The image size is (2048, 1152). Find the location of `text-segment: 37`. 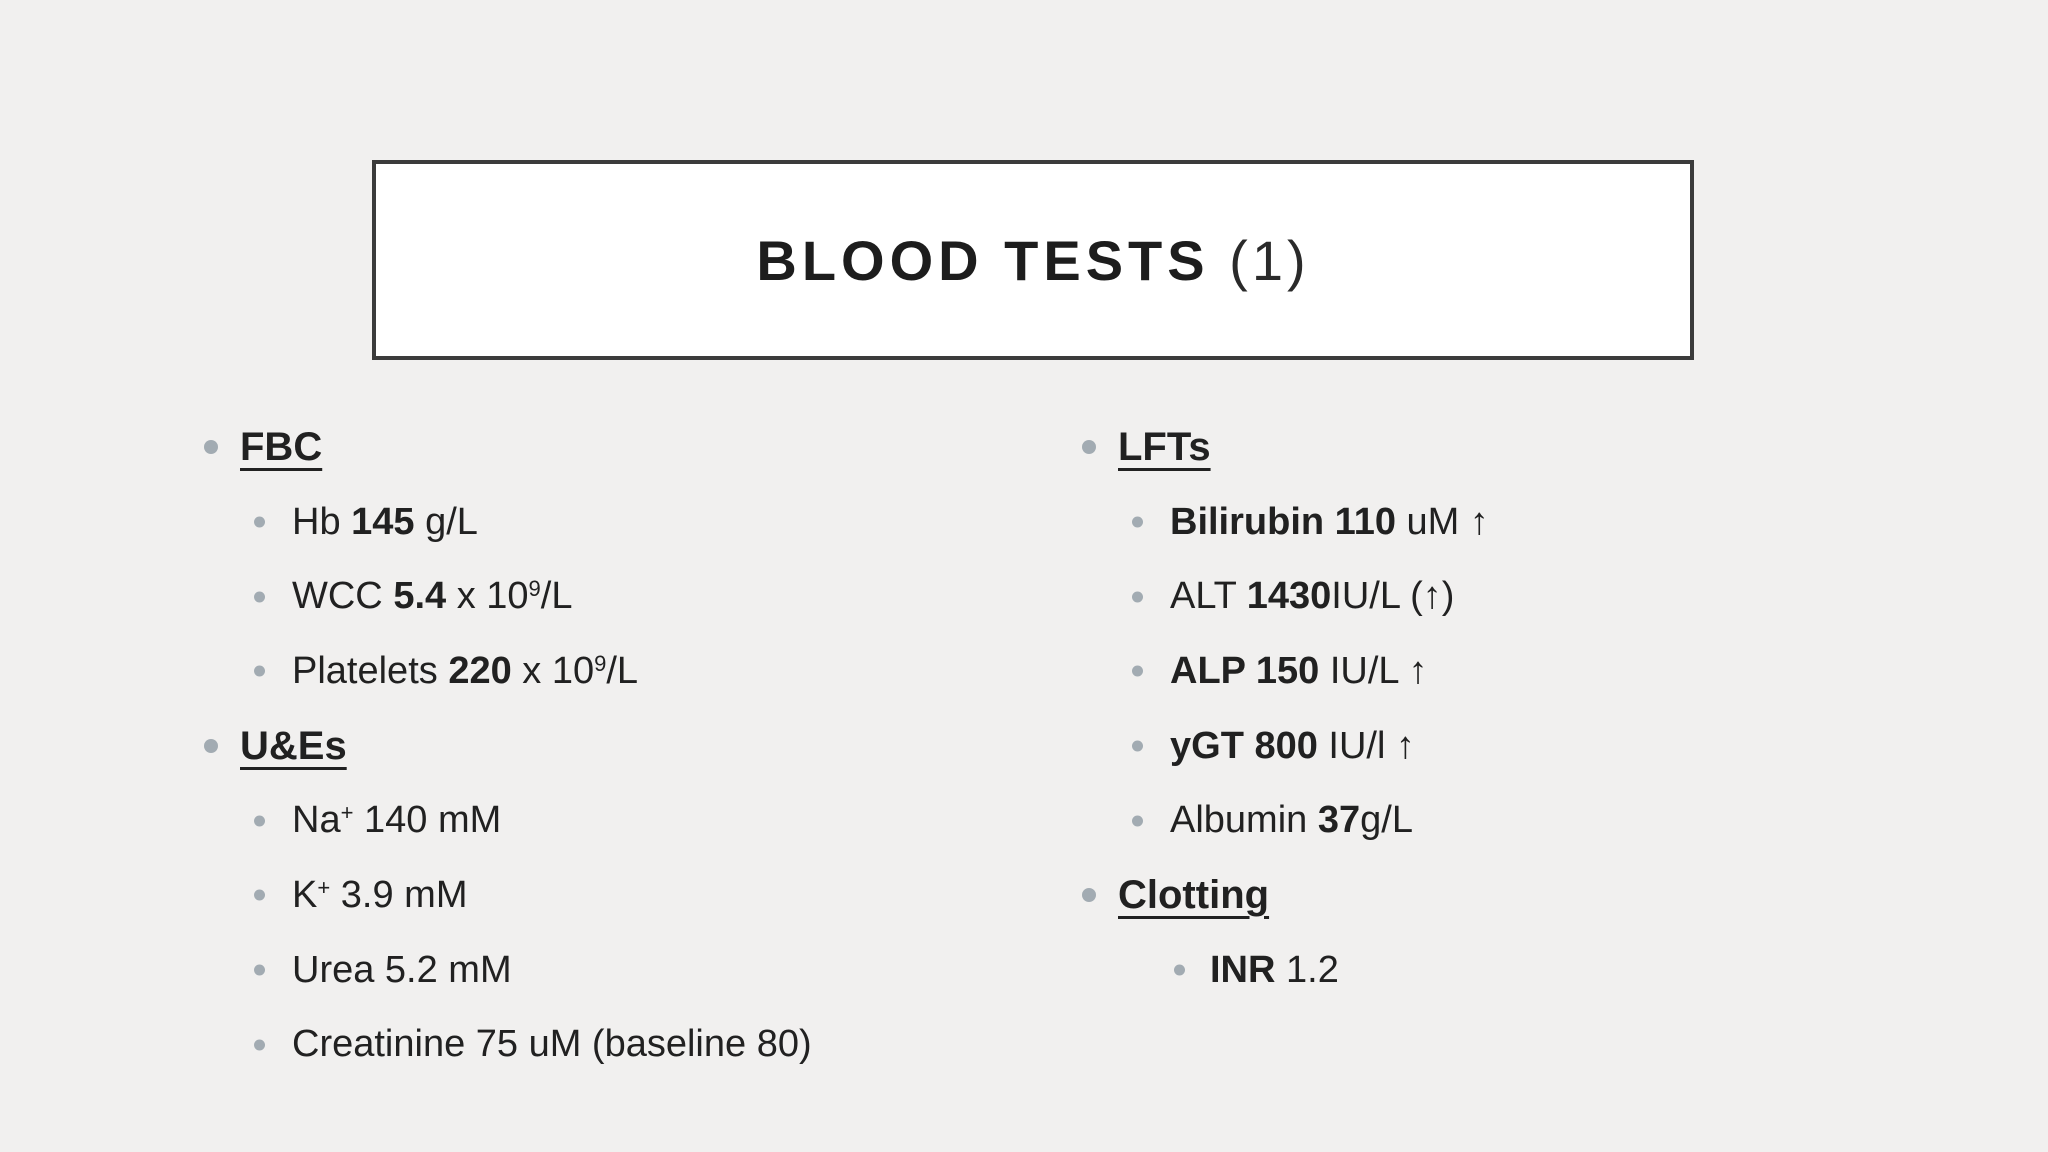

text-segment: 37 is located at coordinates (1339, 820).